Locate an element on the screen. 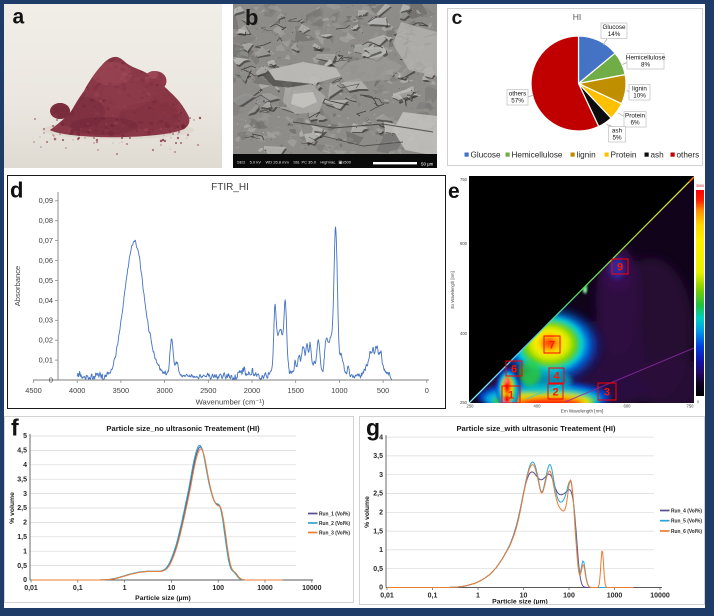 This screenshot has width=714, height=616. svg-text: 3000 is located at coordinates (700, 186).